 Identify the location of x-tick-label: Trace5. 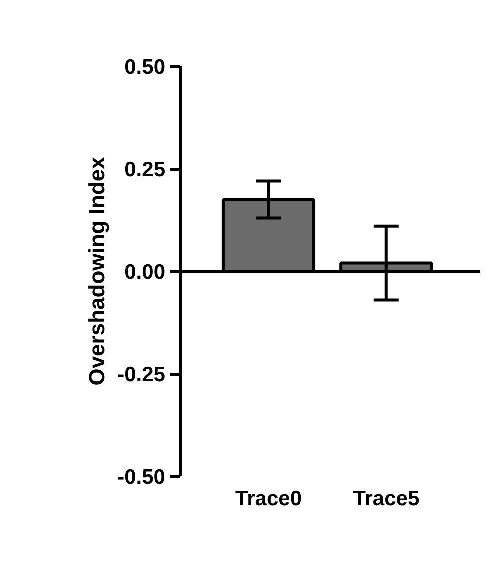
(386, 499).